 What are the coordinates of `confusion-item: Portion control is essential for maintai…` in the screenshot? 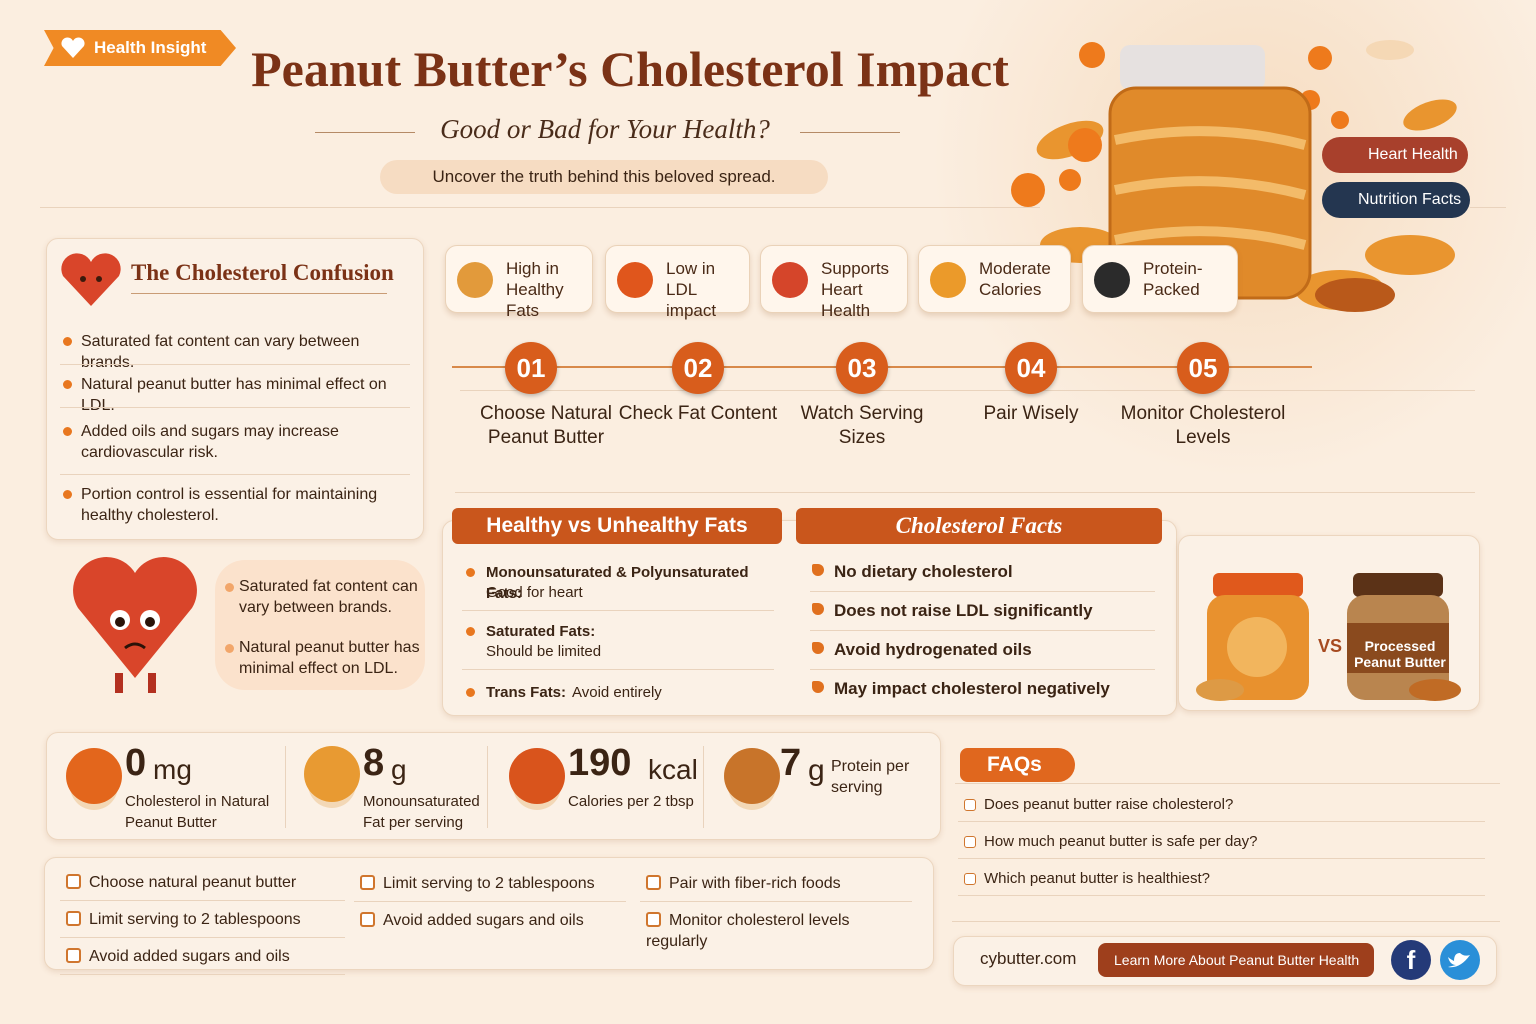 It's located at (229, 505).